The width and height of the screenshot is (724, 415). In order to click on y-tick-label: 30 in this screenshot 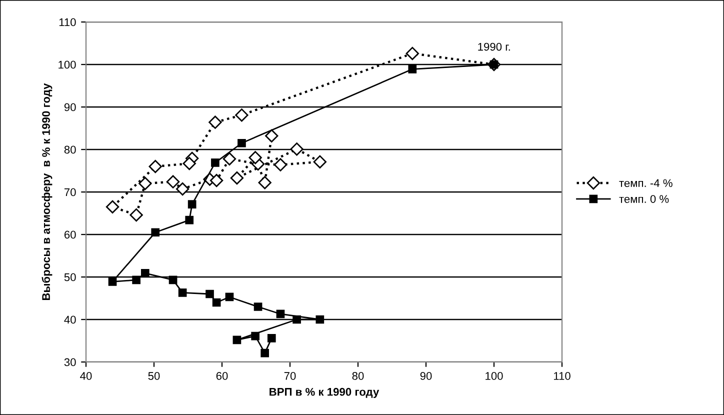, I will do `click(70, 362)`.